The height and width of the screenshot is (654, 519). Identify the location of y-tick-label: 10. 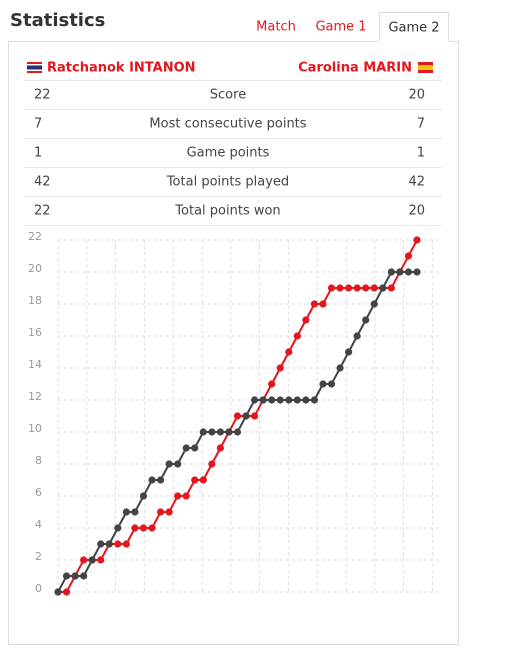
(35, 428).